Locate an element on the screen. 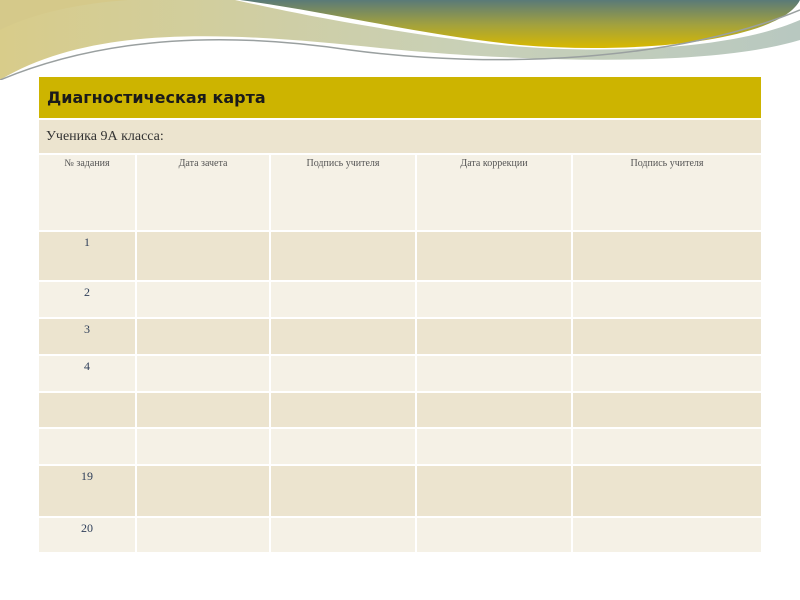  table-row: 1 is located at coordinates (400, 256).